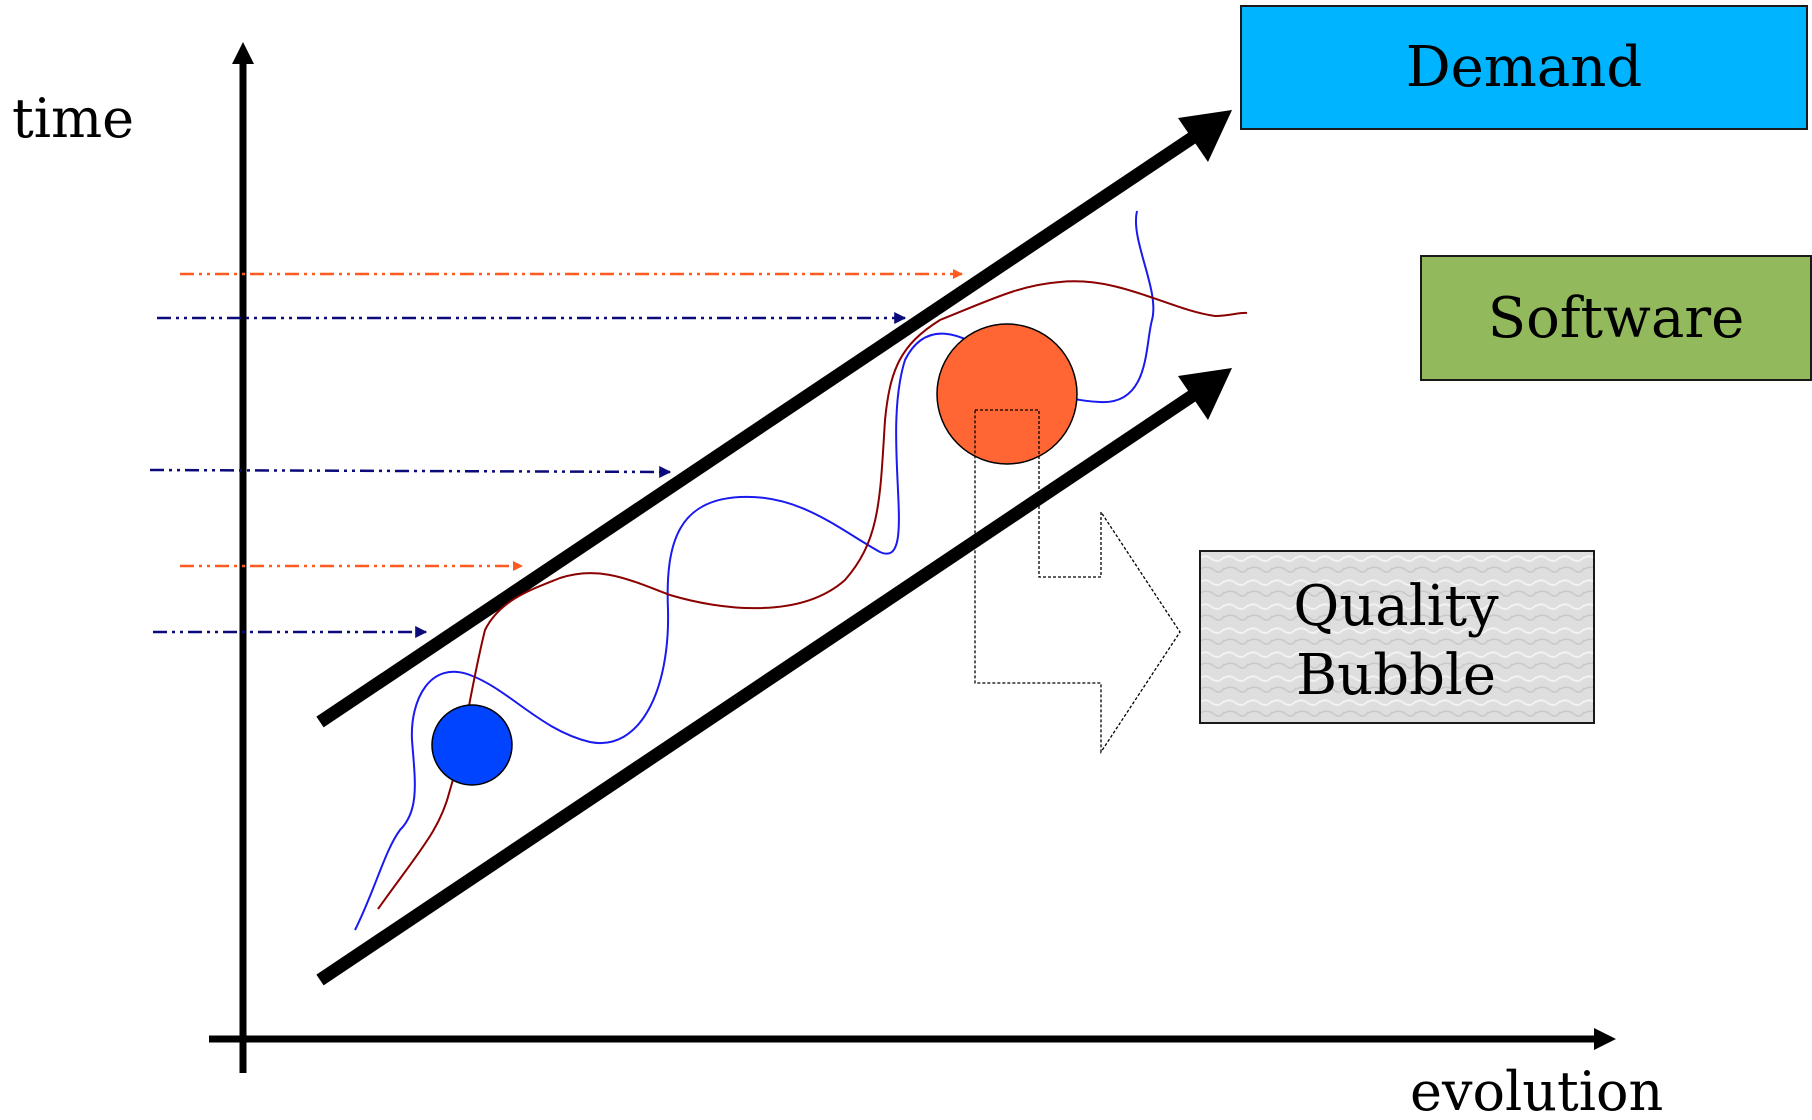 This screenshot has height=1120, width=1812. What do you see at coordinates (1077, 582) in the screenshot?
I see `quality-callout-arrow` at bounding box center [1077, 582].